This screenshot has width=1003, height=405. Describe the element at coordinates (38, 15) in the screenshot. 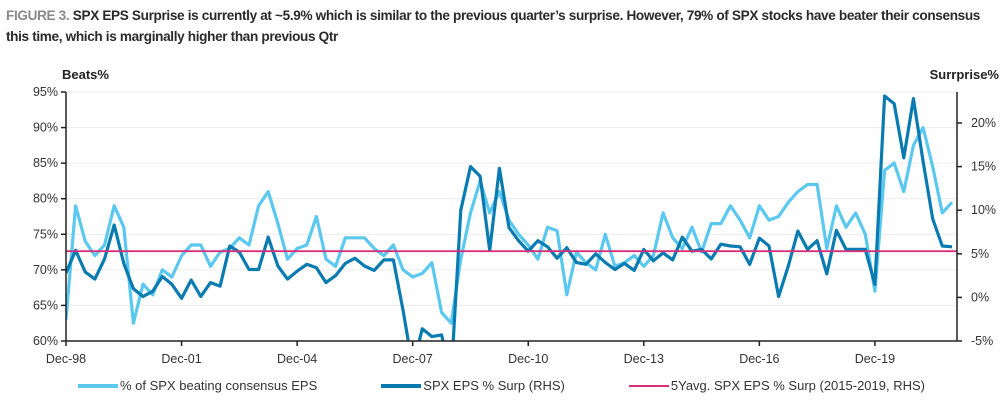

I see `figure-label: FIGURE 3.` at that location.